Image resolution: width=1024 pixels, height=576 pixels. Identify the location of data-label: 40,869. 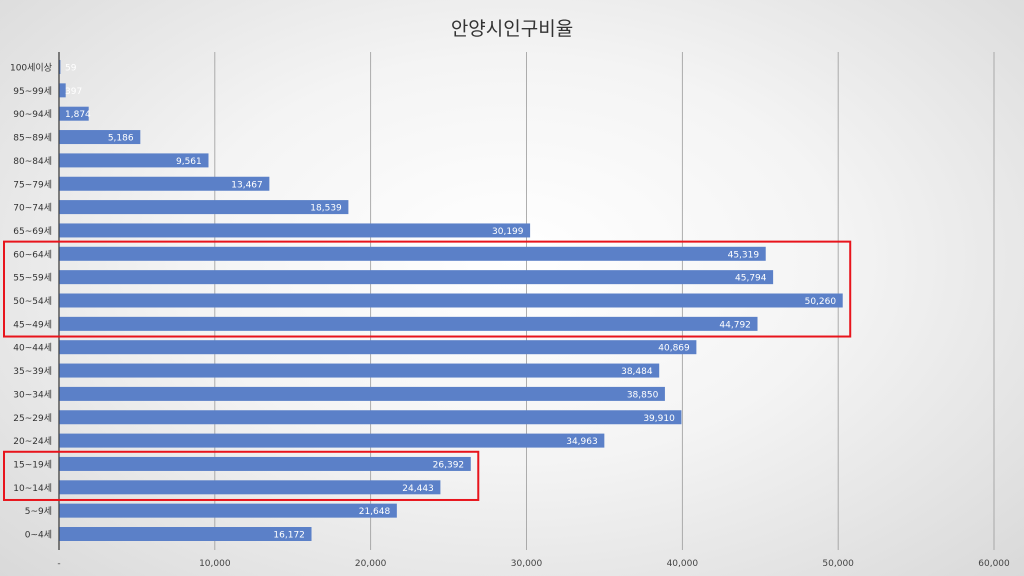
(674, 349).